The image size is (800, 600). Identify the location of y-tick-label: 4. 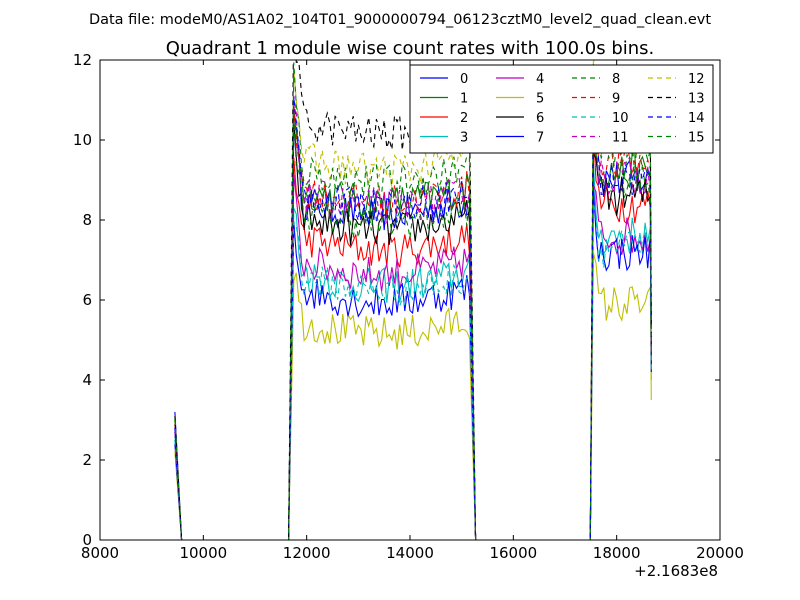
(87, 380).